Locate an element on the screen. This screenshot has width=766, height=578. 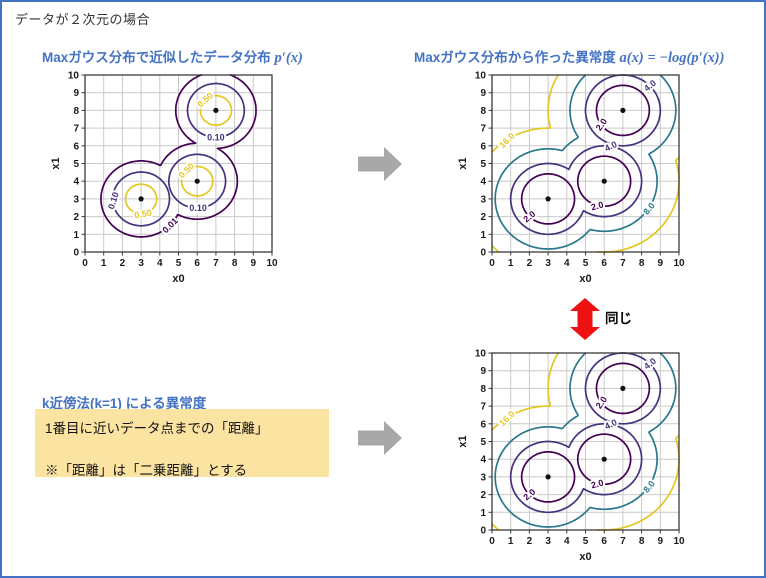
density-plot-title: Maxガウス分布で近似したデータ分布 p′(x) is located at coordinates (172, 56).